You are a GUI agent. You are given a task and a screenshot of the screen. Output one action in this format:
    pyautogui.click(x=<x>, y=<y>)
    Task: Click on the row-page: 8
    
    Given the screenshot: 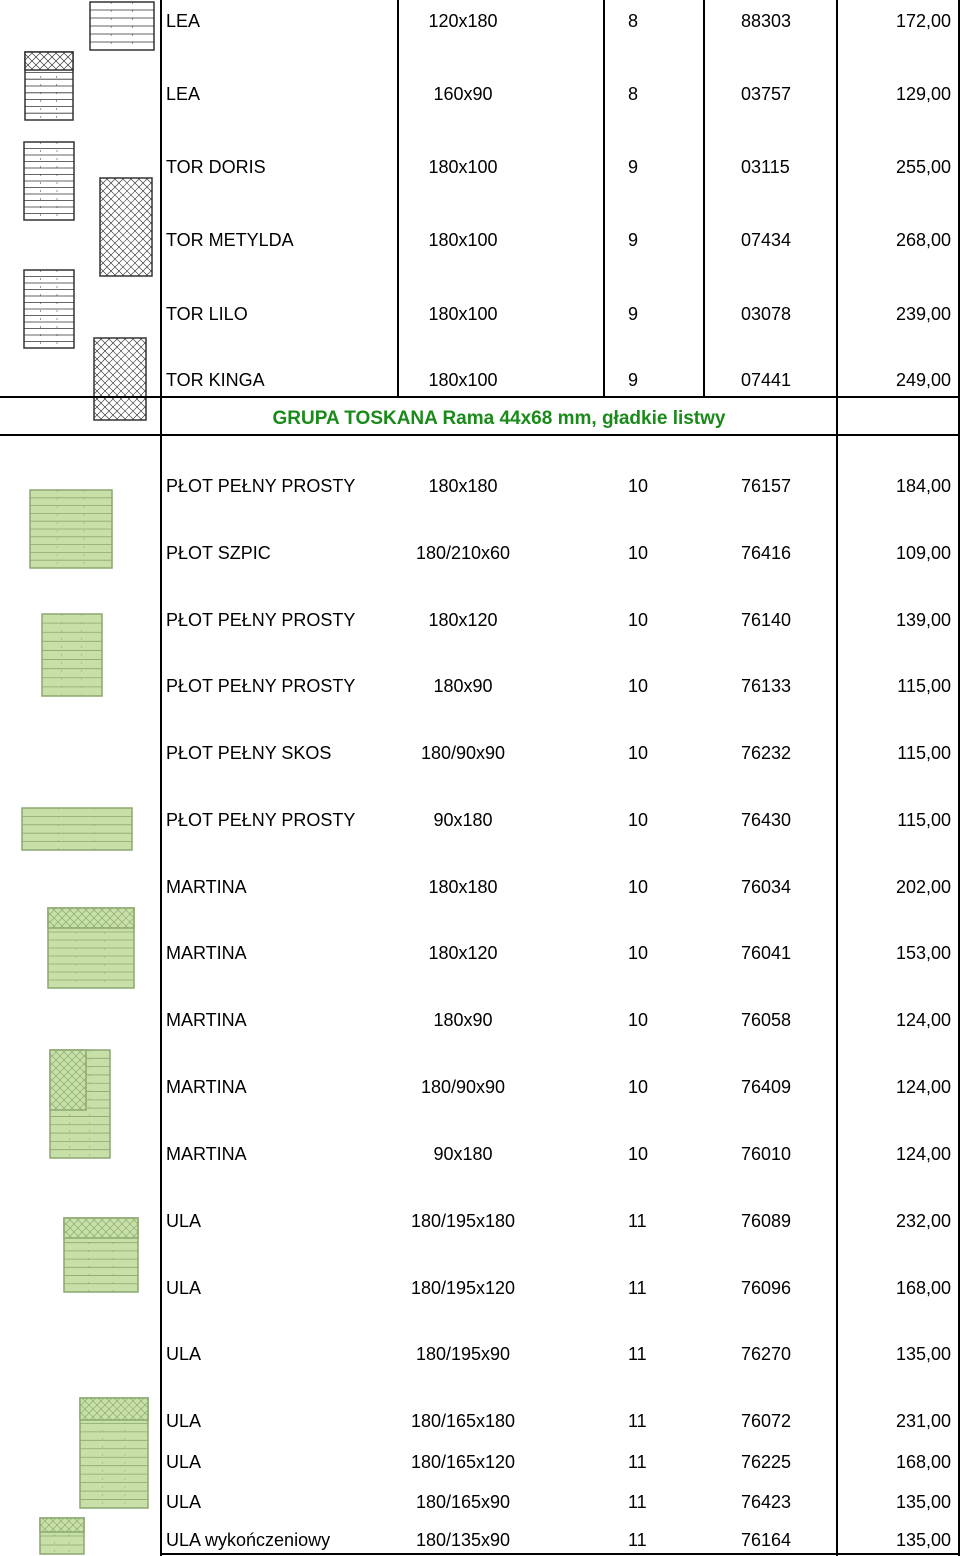 What is the action you would take?
    pyautogui.click(x=633, y=21)
    